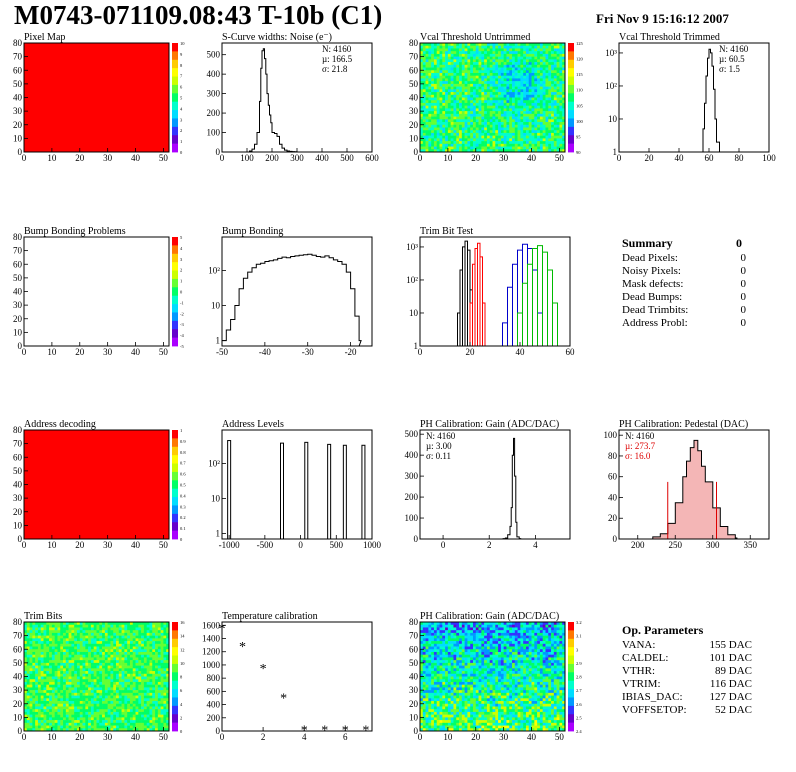 The width and height of the screenshot is (796, 772). I want to click on plot-title: Trim Bits, so click(43, 616).